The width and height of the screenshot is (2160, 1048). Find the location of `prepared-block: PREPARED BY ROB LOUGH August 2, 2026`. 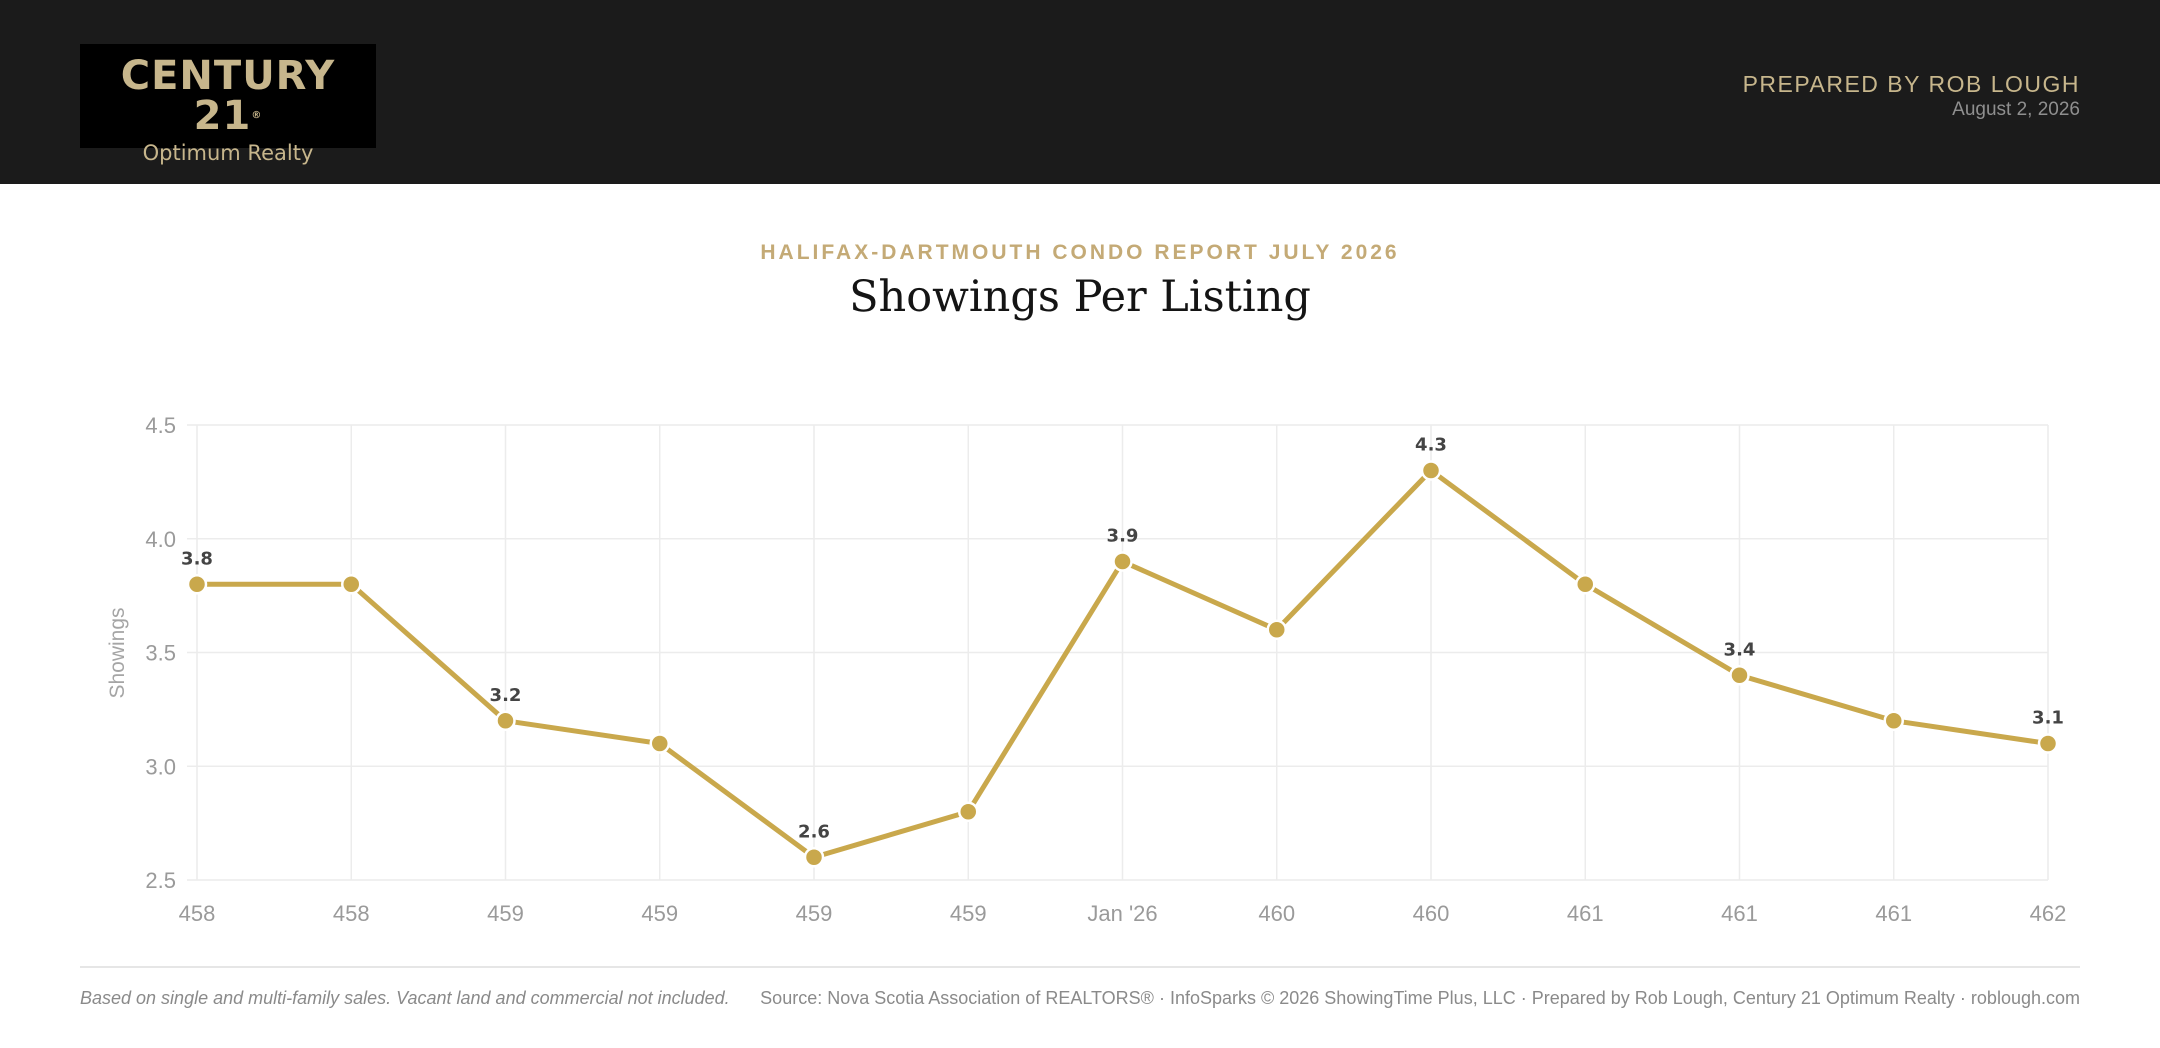

prepared-block: PREPARED BY ROB LOUGH August 2, 2026 is located at coordinates (1911, 96).